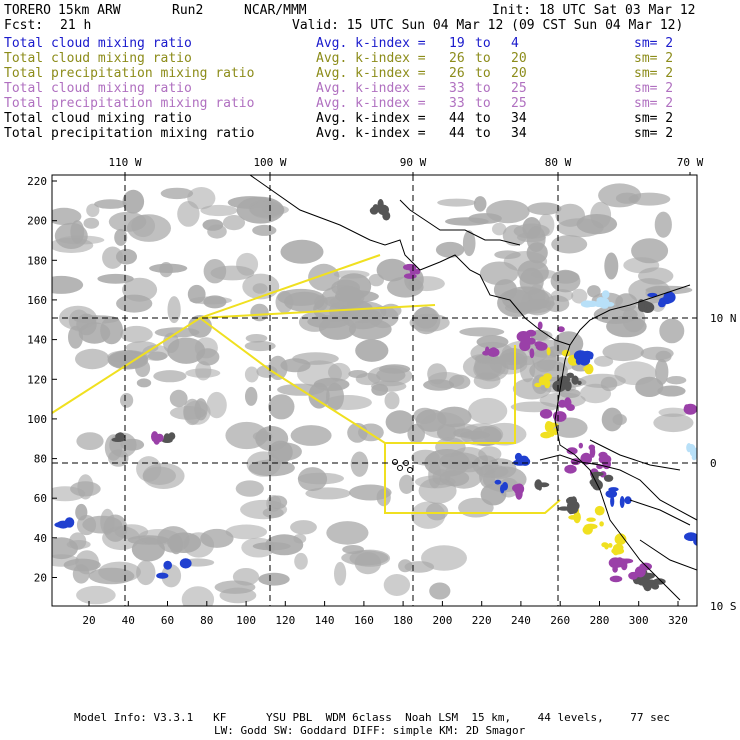  What do you see at coordinates (558, 162) in the screenshot?
I see `lon-label: 80 W` at bounding box center [558, 162].